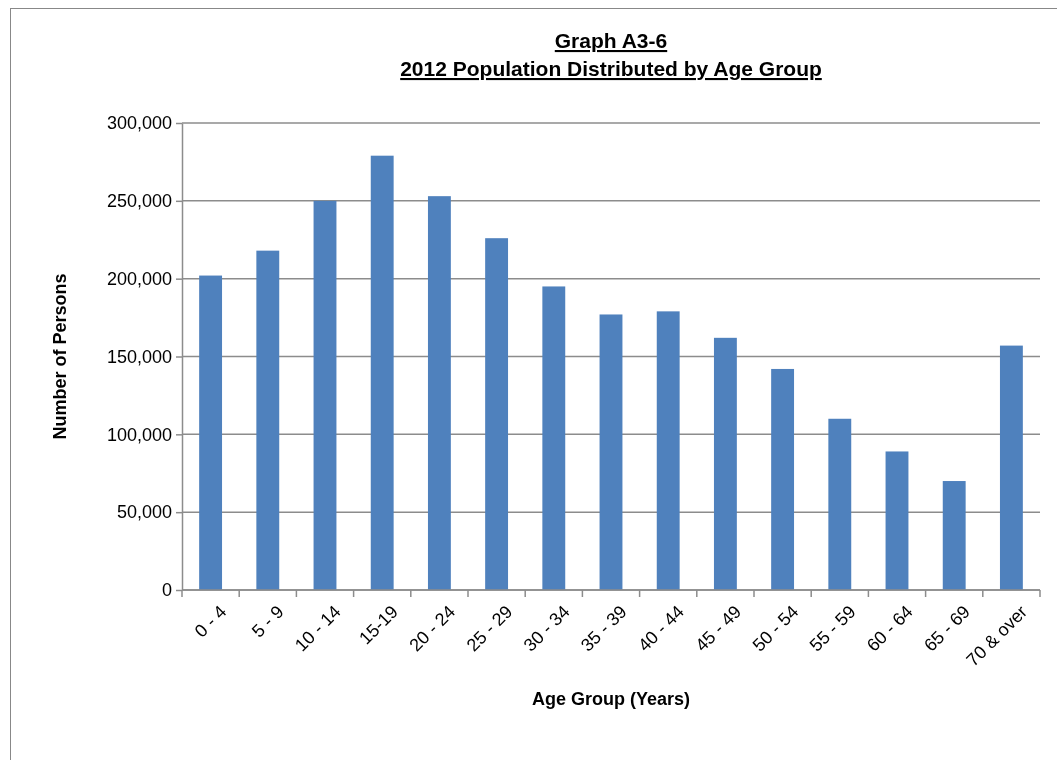 This screenshot has height=760, width=1057. Describe the element at coordinates (718, 628) in the screenshot. I see `x-tick-label: 45 - 49` at that location.